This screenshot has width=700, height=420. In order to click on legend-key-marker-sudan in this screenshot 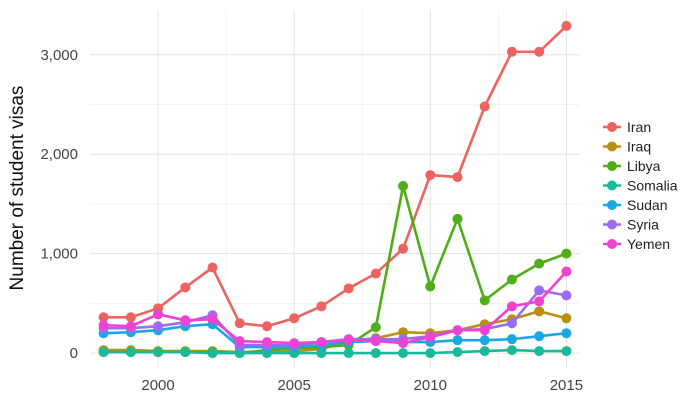, I will do `click(612, 205)`.